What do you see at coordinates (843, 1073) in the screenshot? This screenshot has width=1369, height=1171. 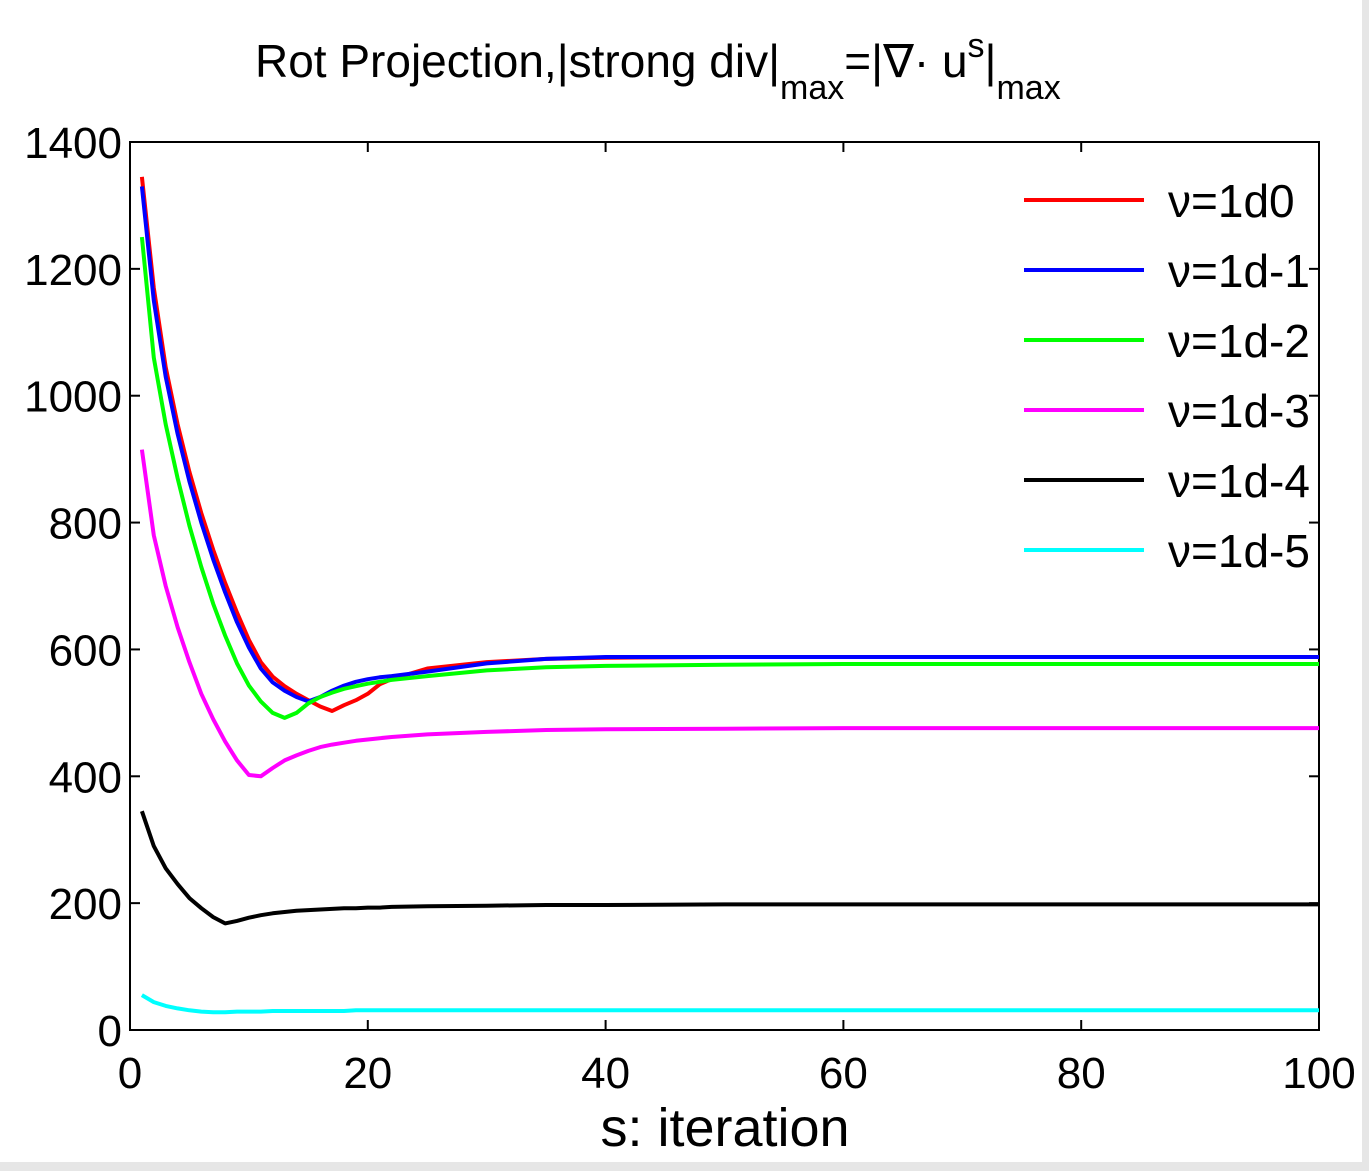 I see `x-tick-label: 60` at bounding box center [843, 1073].